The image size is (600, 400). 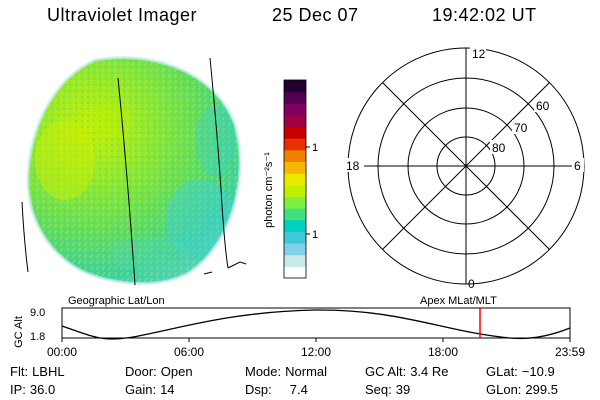 I want to click on polar-ring-label-80: 80, so click(x=499, y=148).